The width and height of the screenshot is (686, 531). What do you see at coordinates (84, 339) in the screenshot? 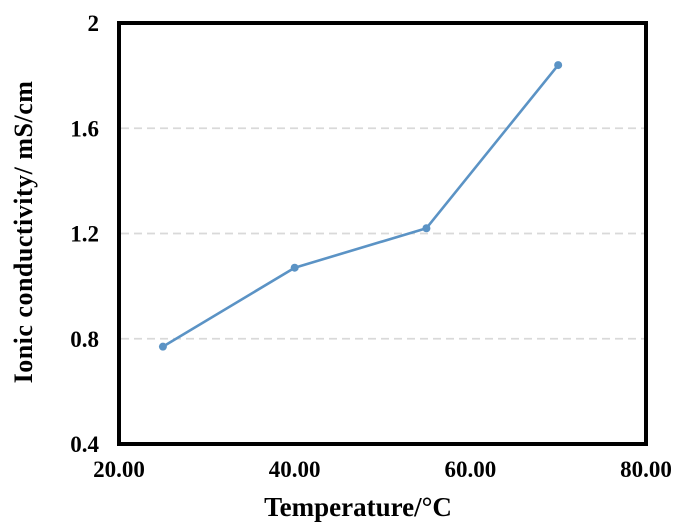
I see `y-tick-label: 0.8` at bounding box center [84, 339].